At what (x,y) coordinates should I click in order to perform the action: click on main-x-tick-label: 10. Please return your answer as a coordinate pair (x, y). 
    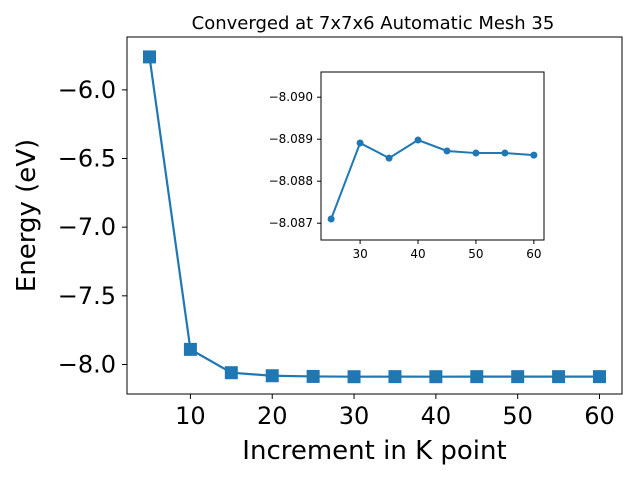
    Looking at the image, I should click on (190, 416).